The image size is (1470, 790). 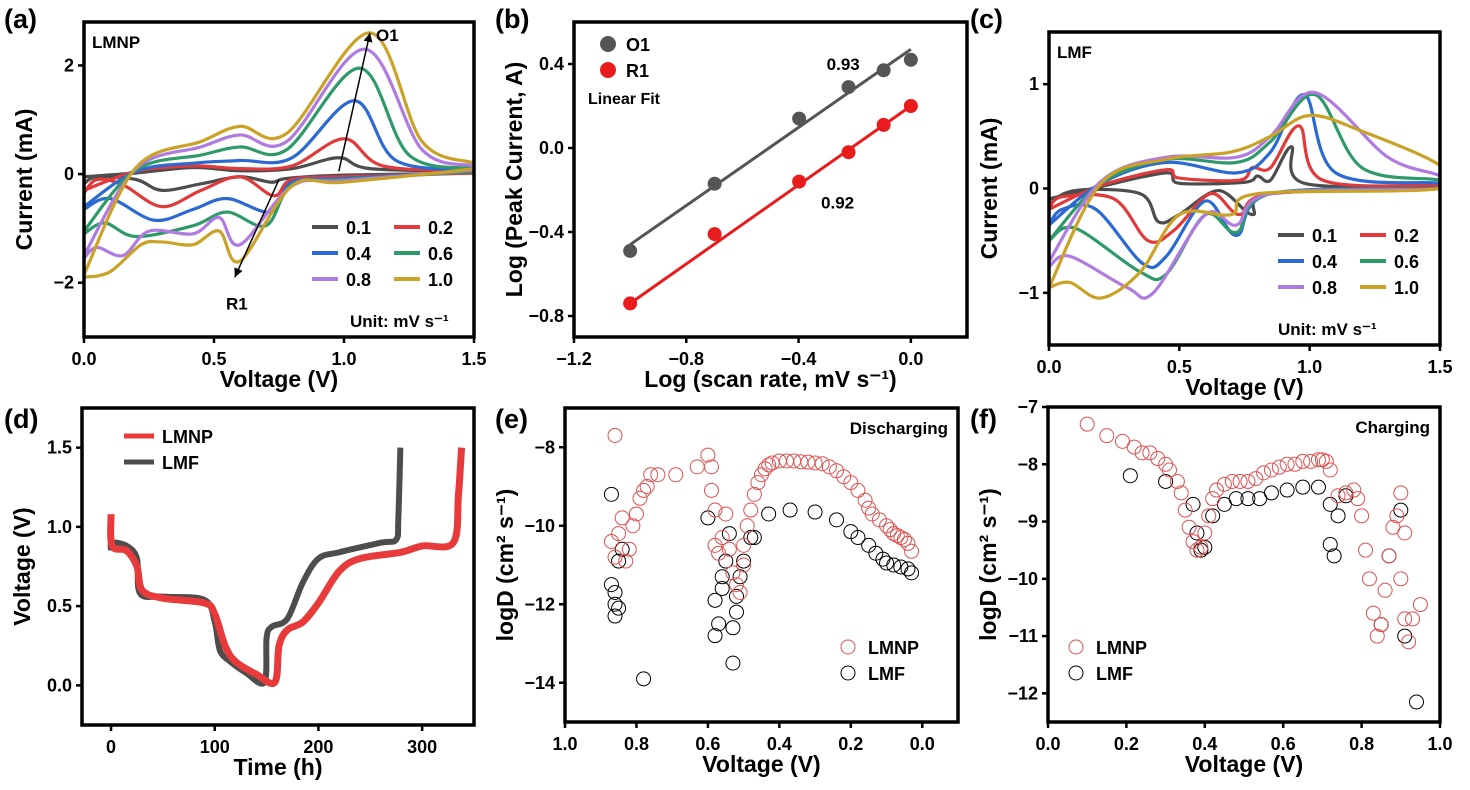 What do you see at coordinates (546, 316) in the screenshot?
I see `y-tick-label: −0.8` at bounding box center [546, 316].